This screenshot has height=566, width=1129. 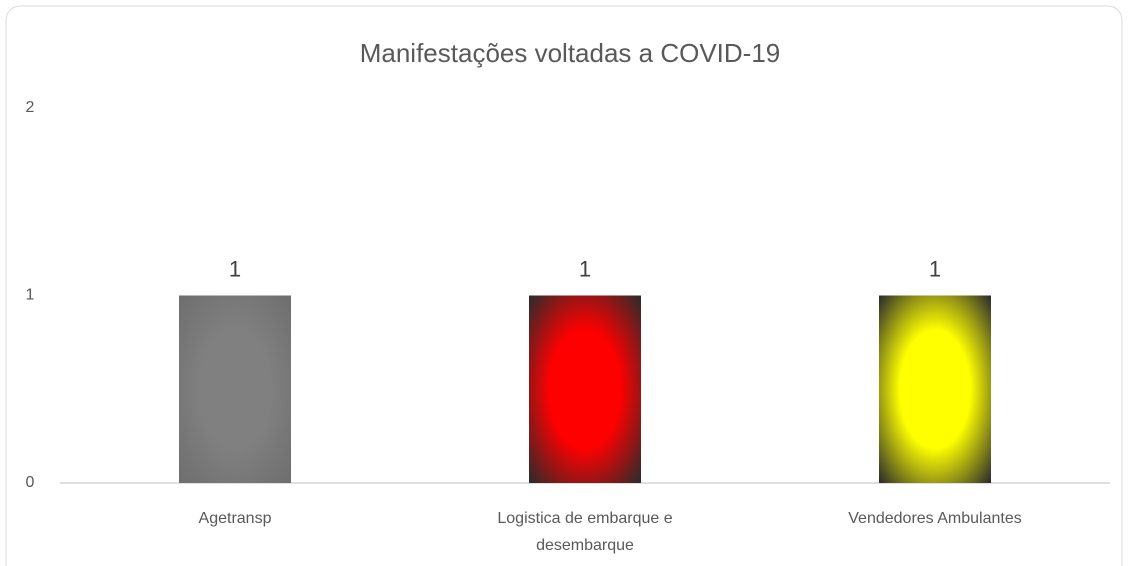 I want to click on y-tick-label: 1, so click(x=30, y=295).